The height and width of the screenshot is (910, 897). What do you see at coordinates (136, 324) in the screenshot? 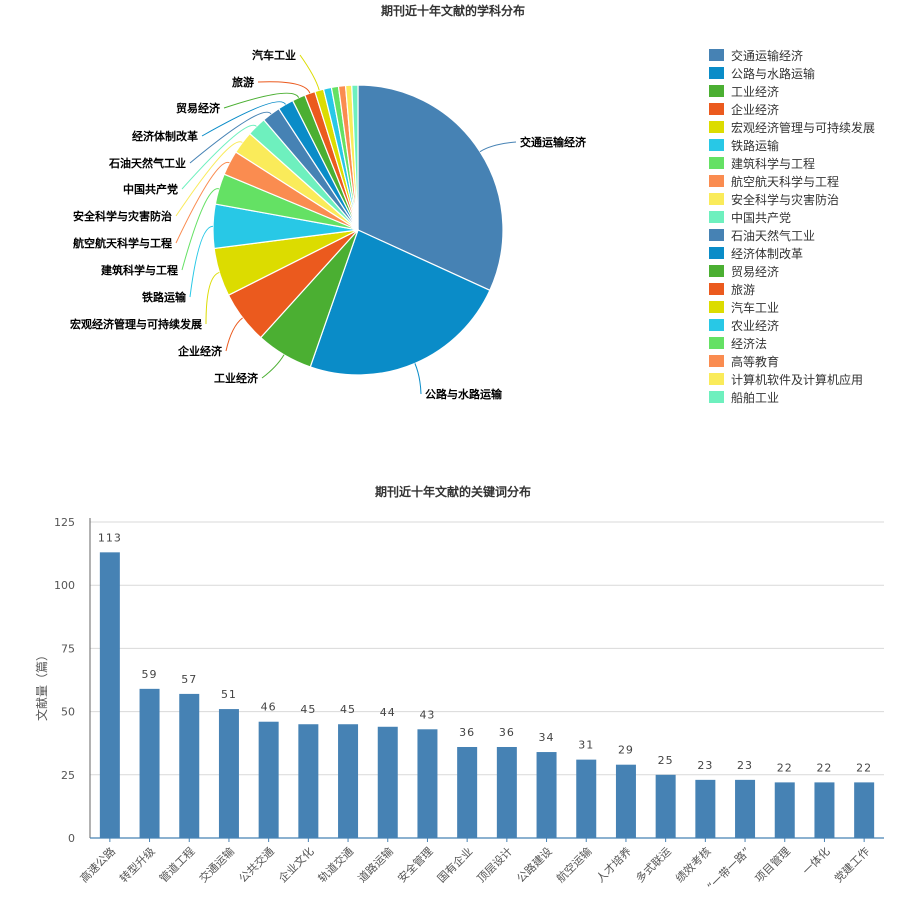
I see `pie-slice-label: 宏观经济管理与可持续发展` at bounding box center [136, 324].